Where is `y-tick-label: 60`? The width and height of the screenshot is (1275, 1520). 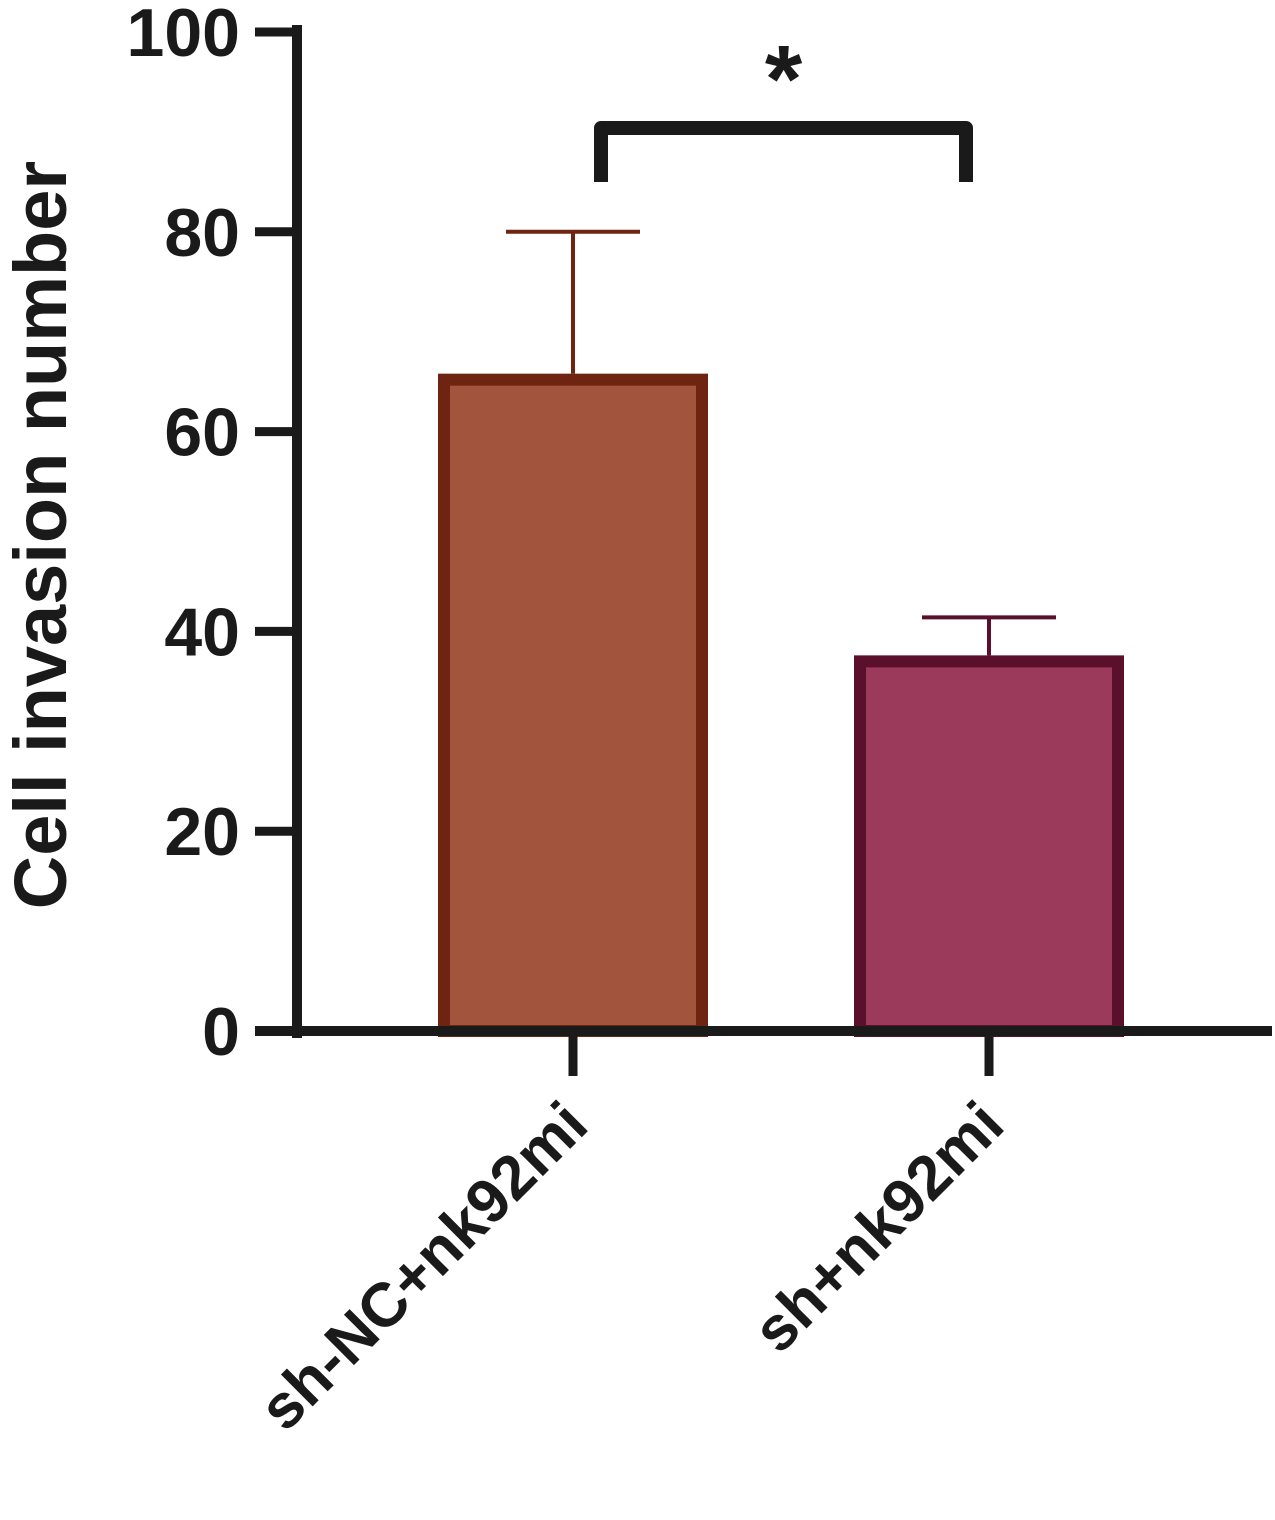 y-tick-label: 60 is located at coordinates (202, 433).